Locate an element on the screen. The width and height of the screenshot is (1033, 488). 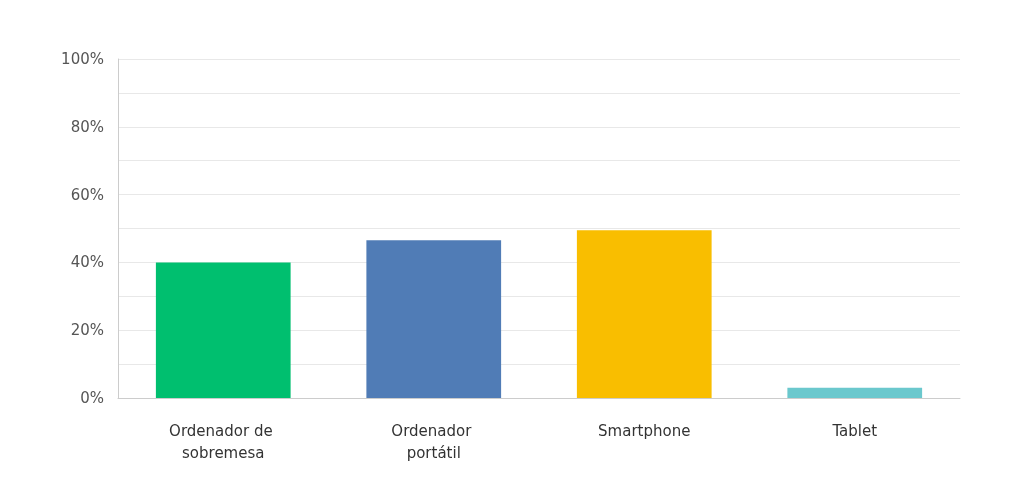
y-tick-label: 60% is located at coordinates (87, 194).